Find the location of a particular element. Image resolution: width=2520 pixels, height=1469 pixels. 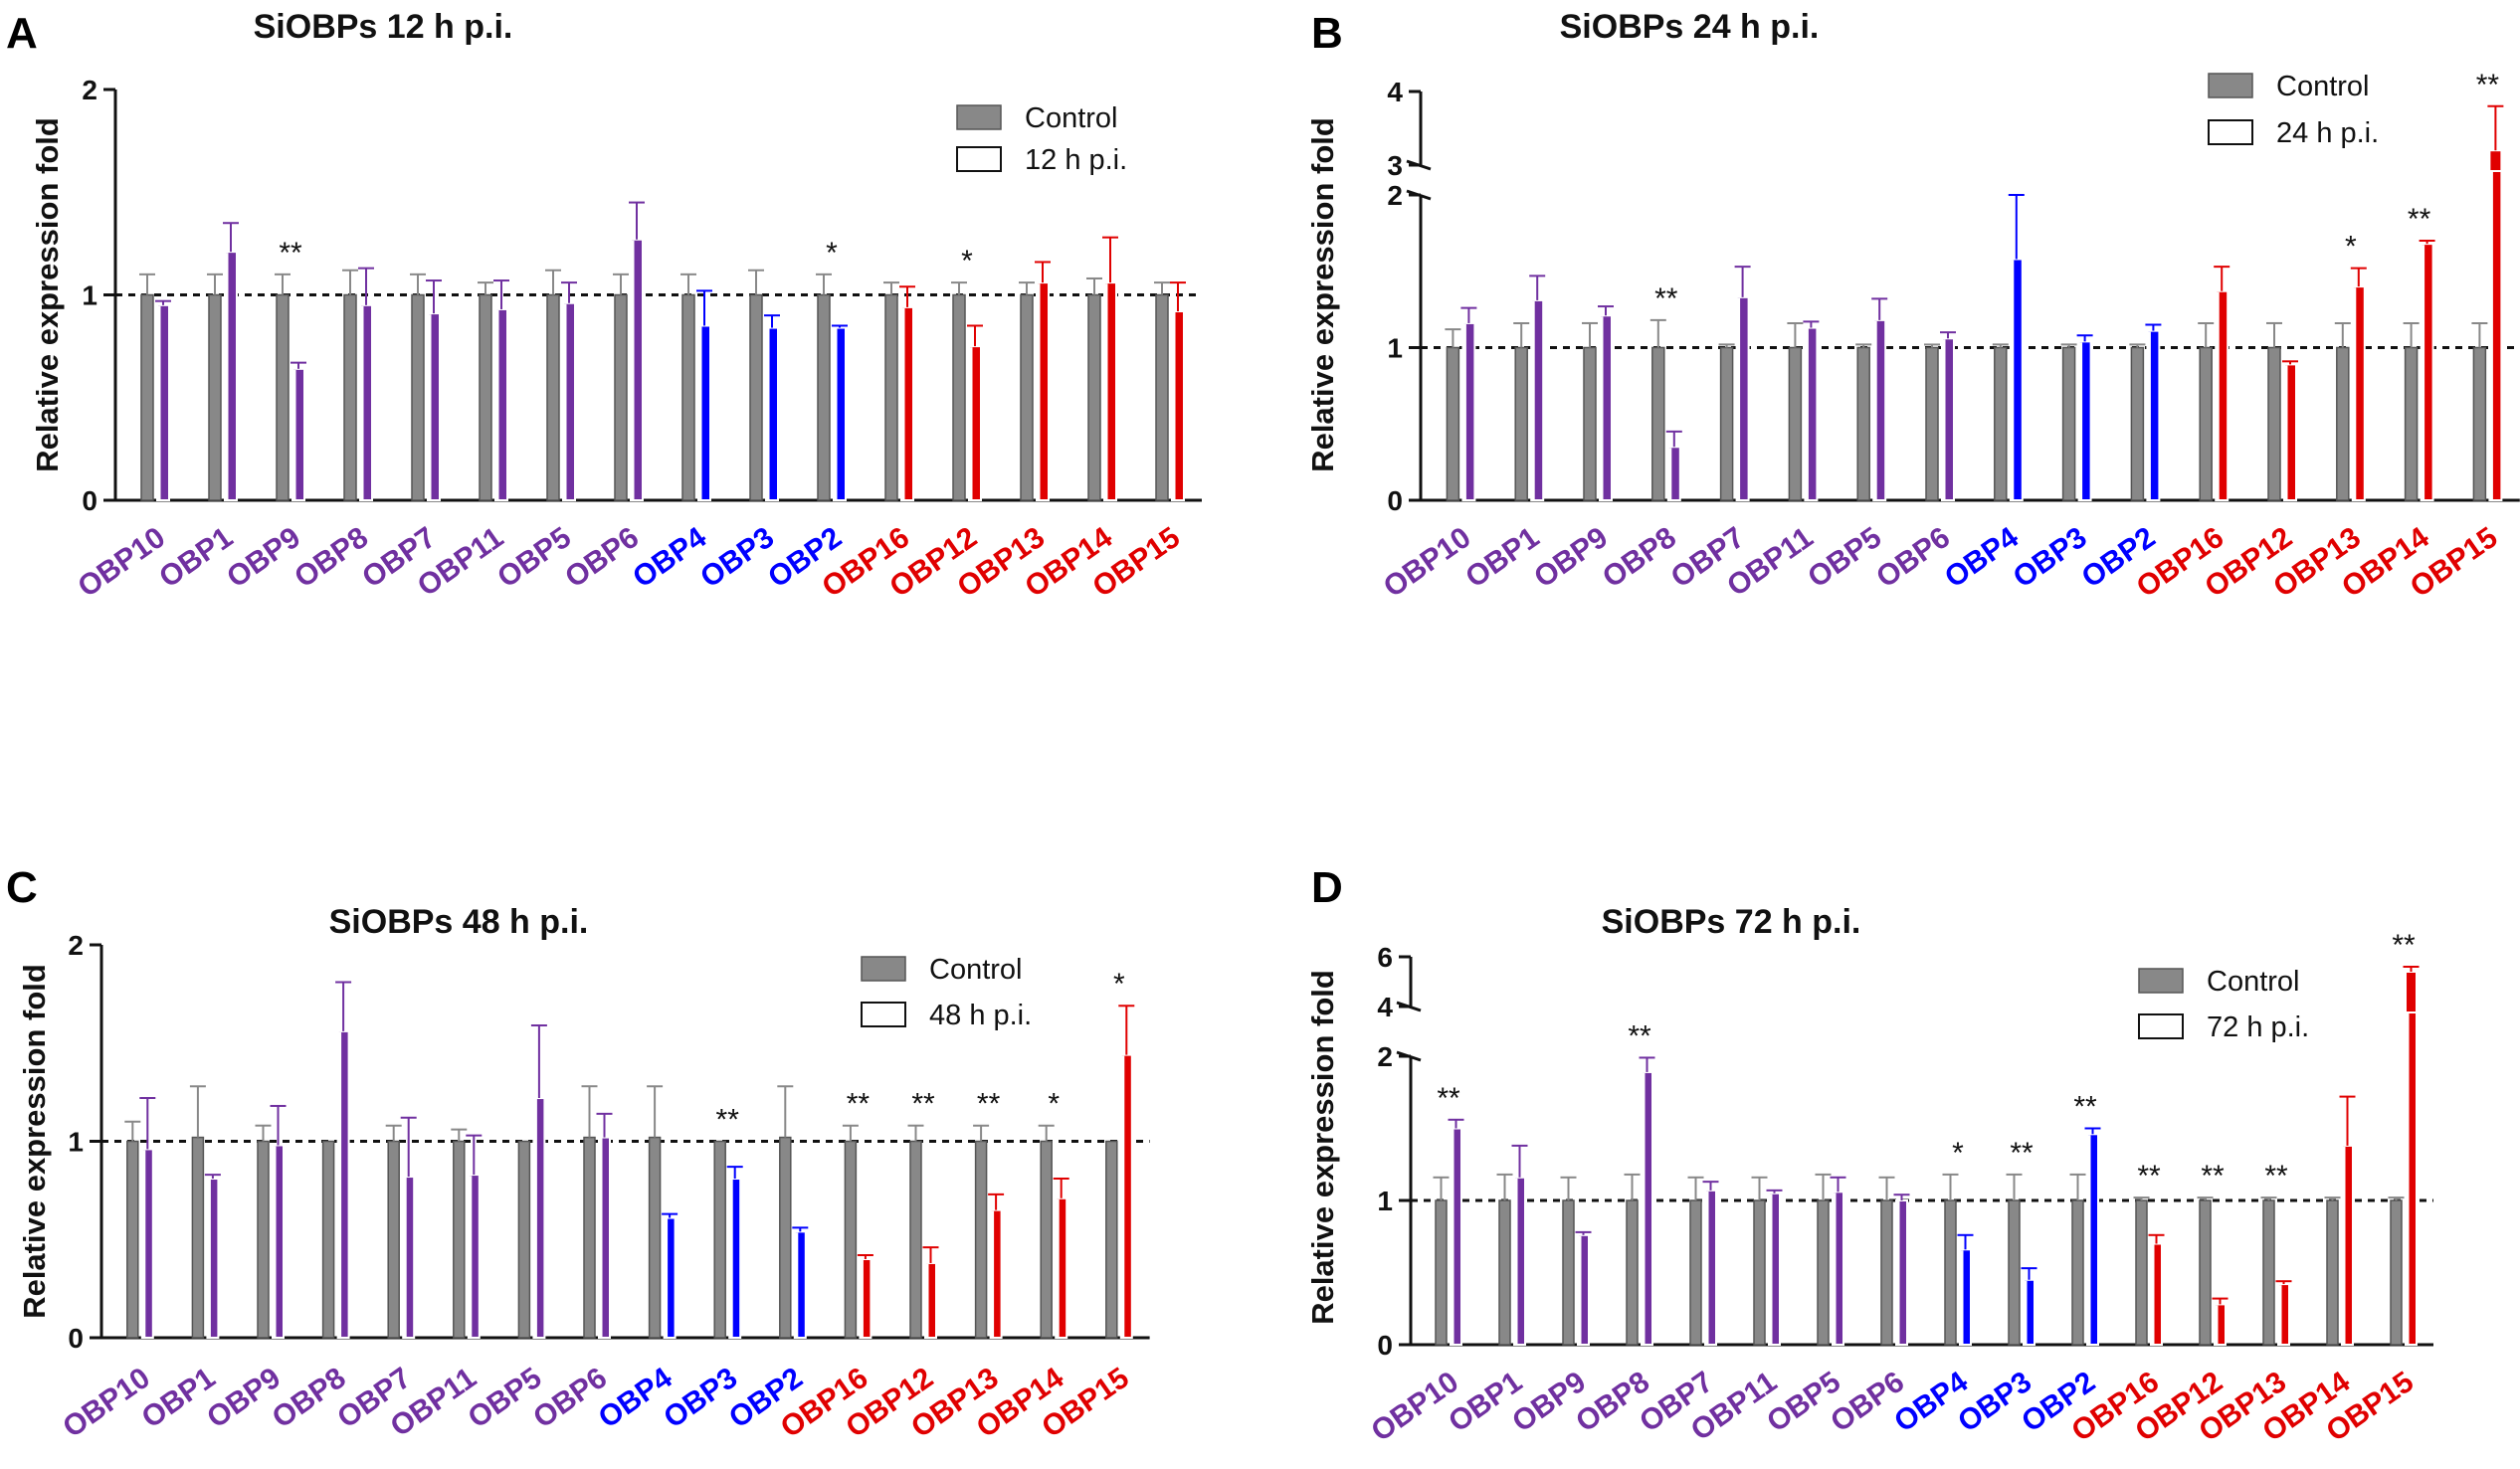

legend-label-treatment: 72 h p.i. is located at coordinates (2258, 1027).